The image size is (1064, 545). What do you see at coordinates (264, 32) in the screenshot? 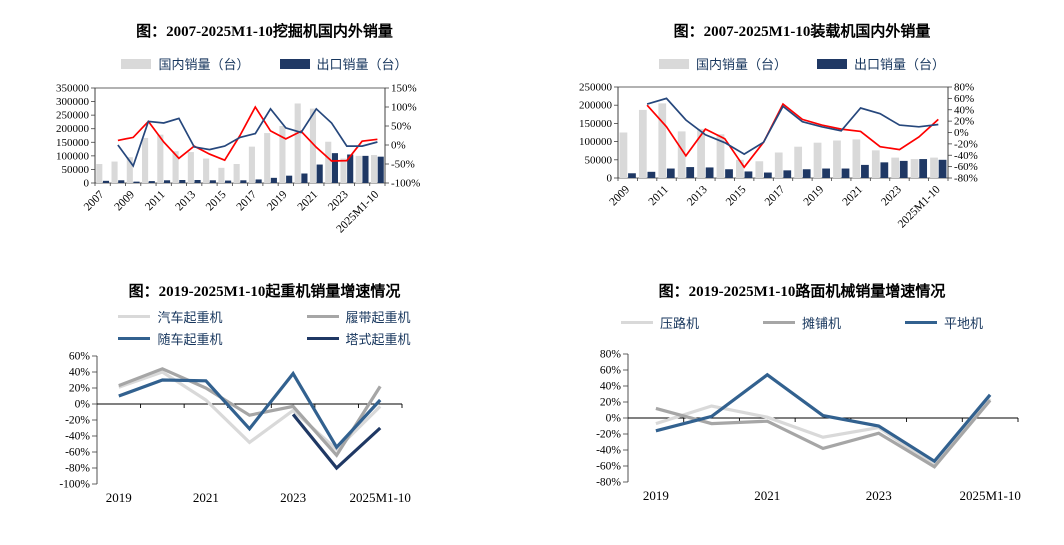
I see `chart-title-excavator: 图：2007-2025M1-10挖掘机国内外销量` at bounding box center [264, 32].